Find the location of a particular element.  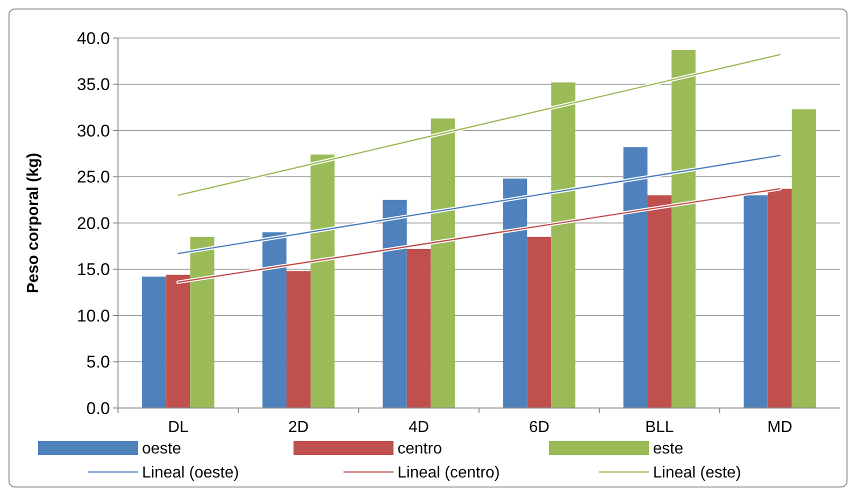

y-tick-label: 35.0 is located at coordinates (93, 84).